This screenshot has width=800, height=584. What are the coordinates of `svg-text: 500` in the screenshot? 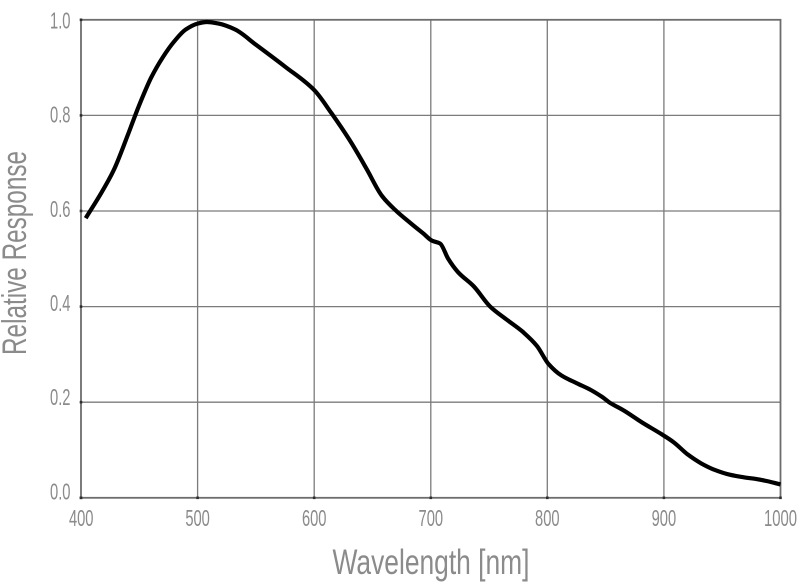 It's located at (197, 518).